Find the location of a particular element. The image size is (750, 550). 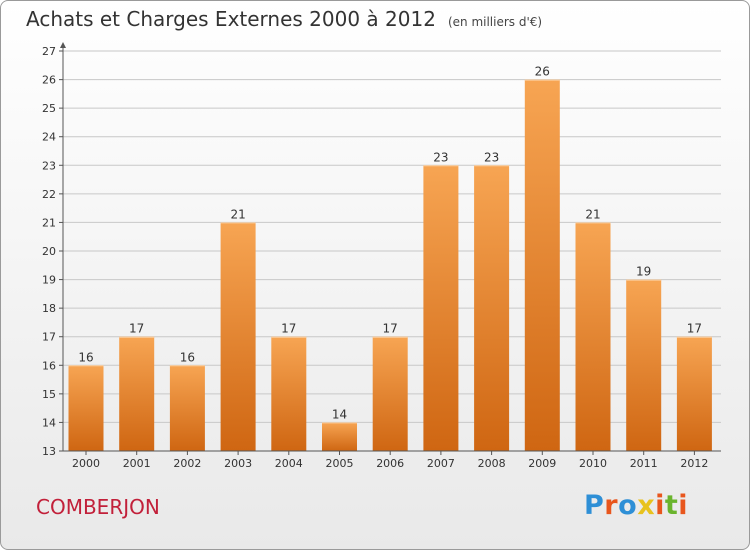

x-tick-label: 2012 is located at coordinates (694, 463).